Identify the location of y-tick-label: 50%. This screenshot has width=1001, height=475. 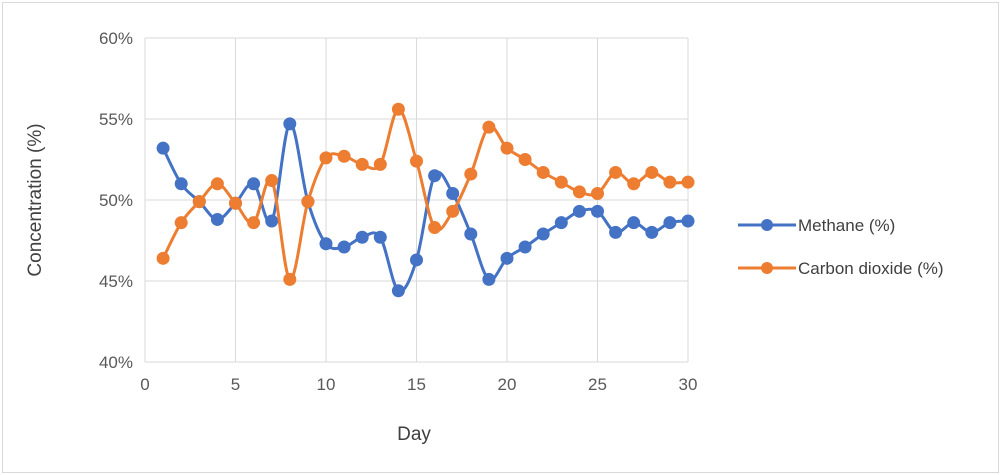
(116, 200).